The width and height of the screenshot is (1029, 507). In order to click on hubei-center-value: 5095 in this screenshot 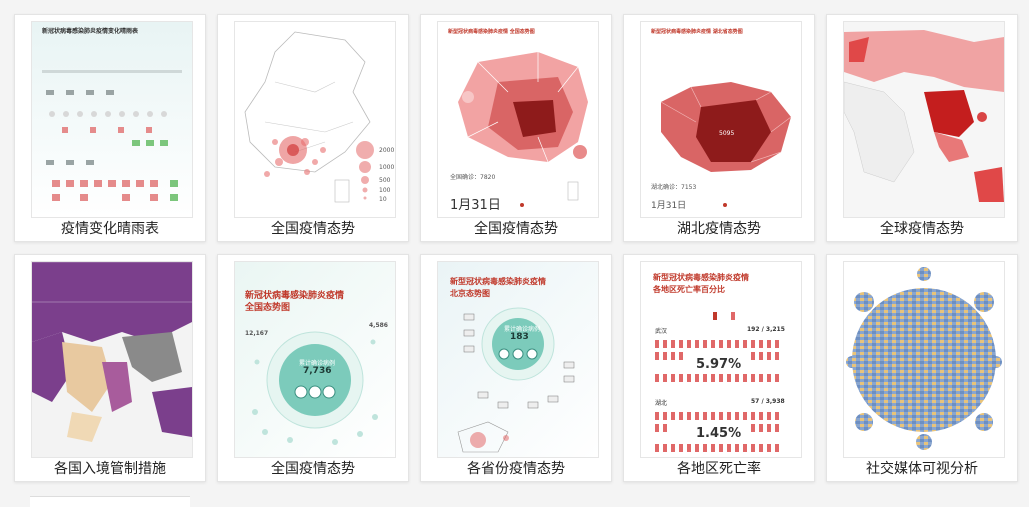, I will do `click(727, 133)`.